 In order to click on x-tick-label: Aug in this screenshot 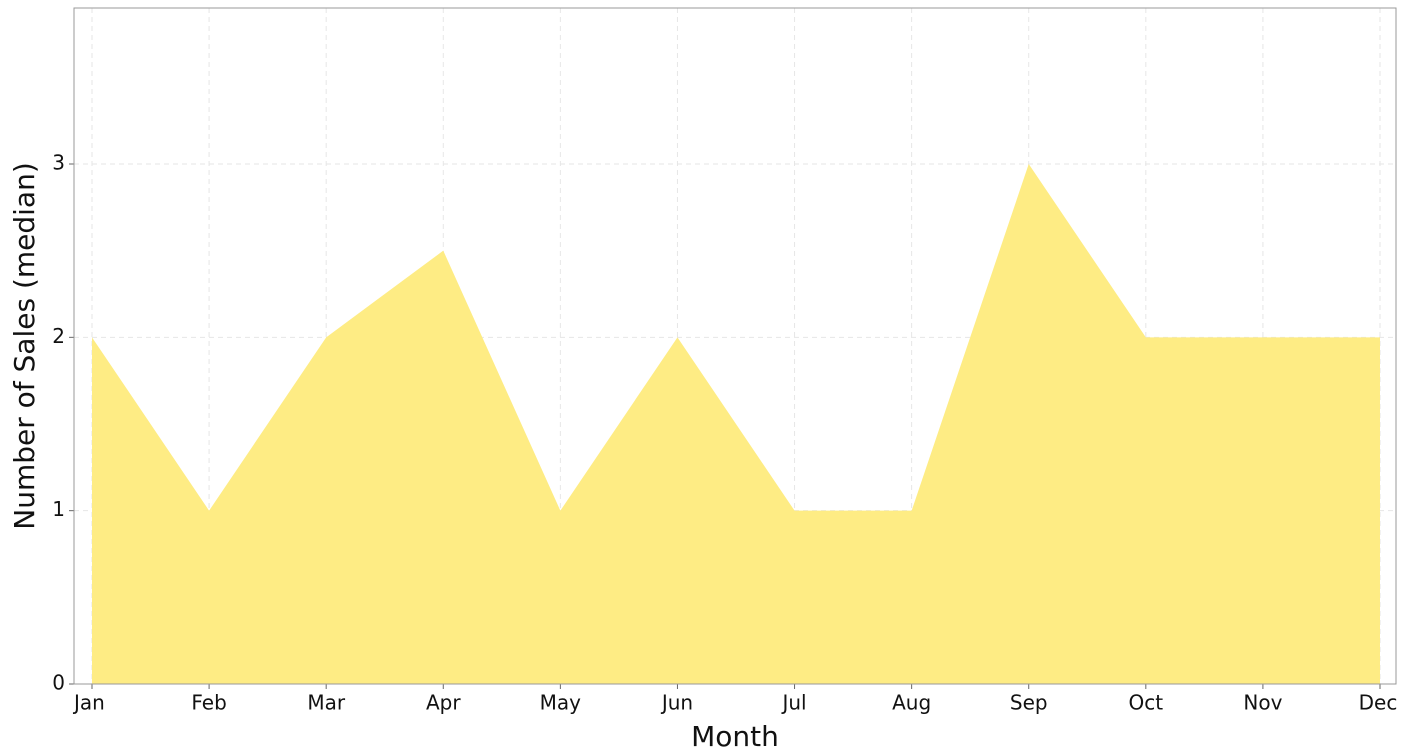, I will do `click(911, 703)`.